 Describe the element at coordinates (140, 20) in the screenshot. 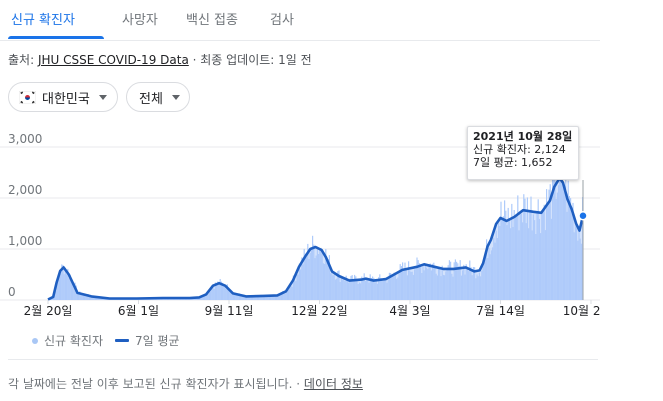

I see `tab-deaths: 사망자` at that location.